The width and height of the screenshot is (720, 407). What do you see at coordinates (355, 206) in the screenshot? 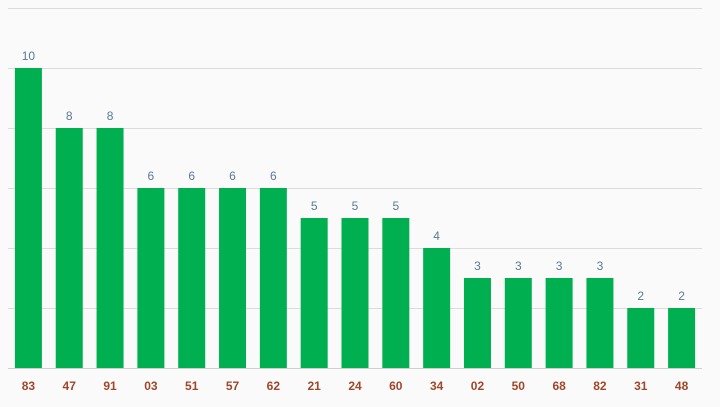
I see `data-label-24: 5` at bounding box center [355, 206].